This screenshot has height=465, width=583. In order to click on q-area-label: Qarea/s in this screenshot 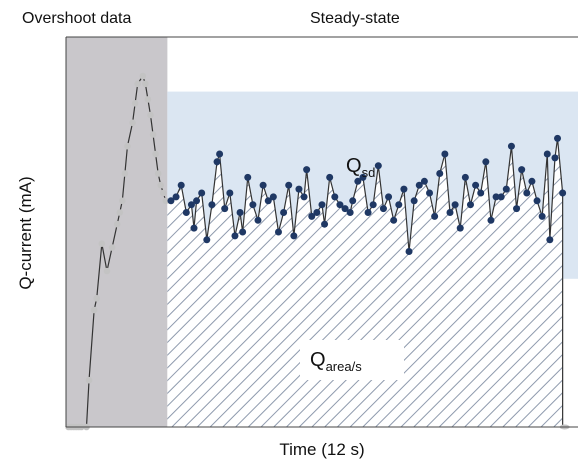, I will do `click(336, 361)`.